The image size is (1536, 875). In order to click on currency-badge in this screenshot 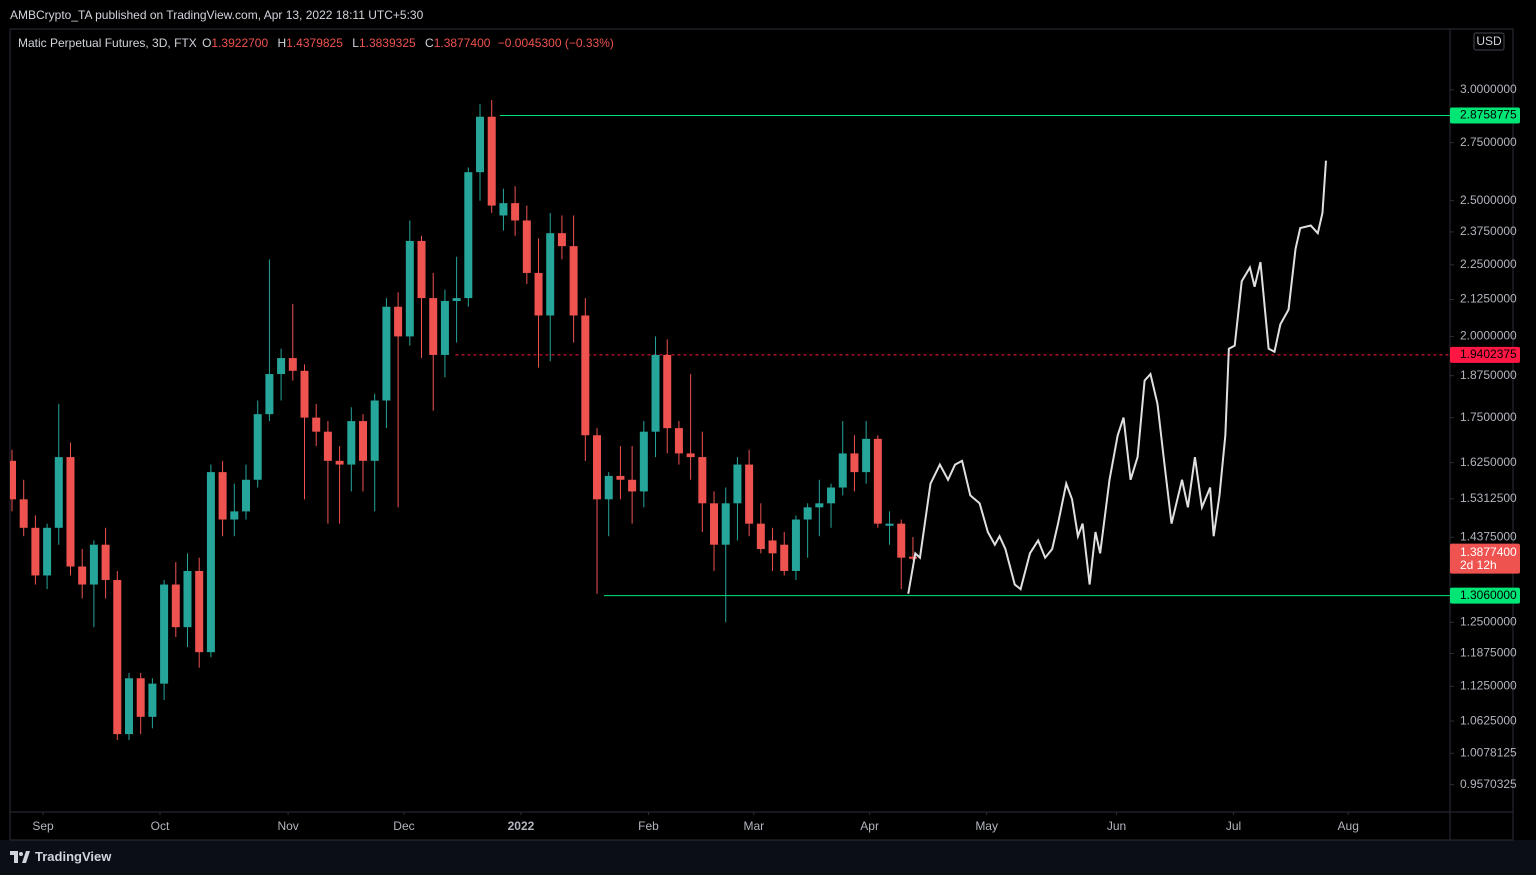, I will do `click(1489, 41)`.